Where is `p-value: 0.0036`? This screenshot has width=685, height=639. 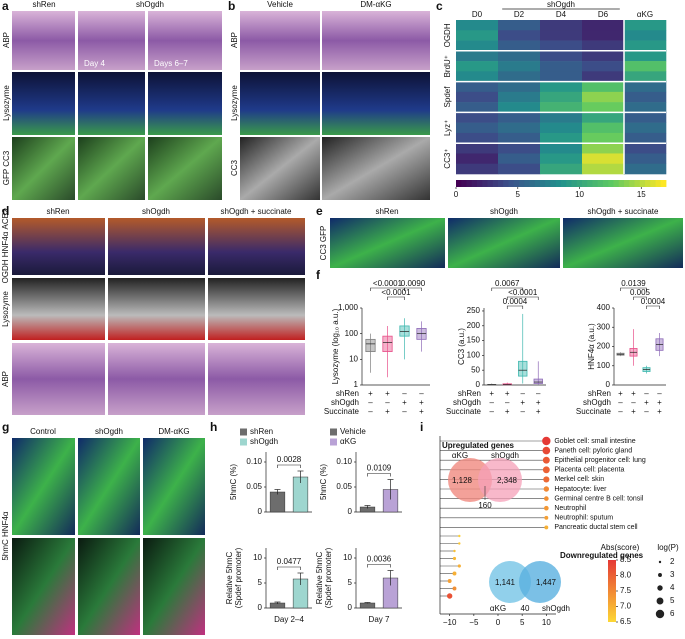
p-value: 0.0036 is located at coordinates (379, 559).